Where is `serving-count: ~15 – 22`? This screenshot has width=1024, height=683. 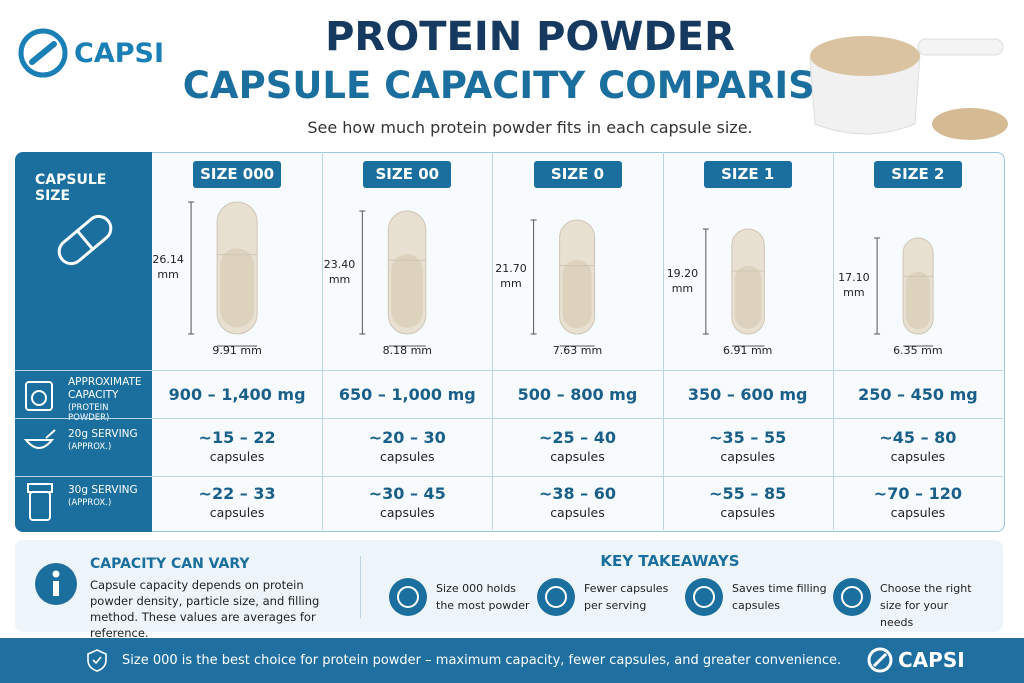
serving-count: ~15 – 22 is located at coordinates (237, 437).